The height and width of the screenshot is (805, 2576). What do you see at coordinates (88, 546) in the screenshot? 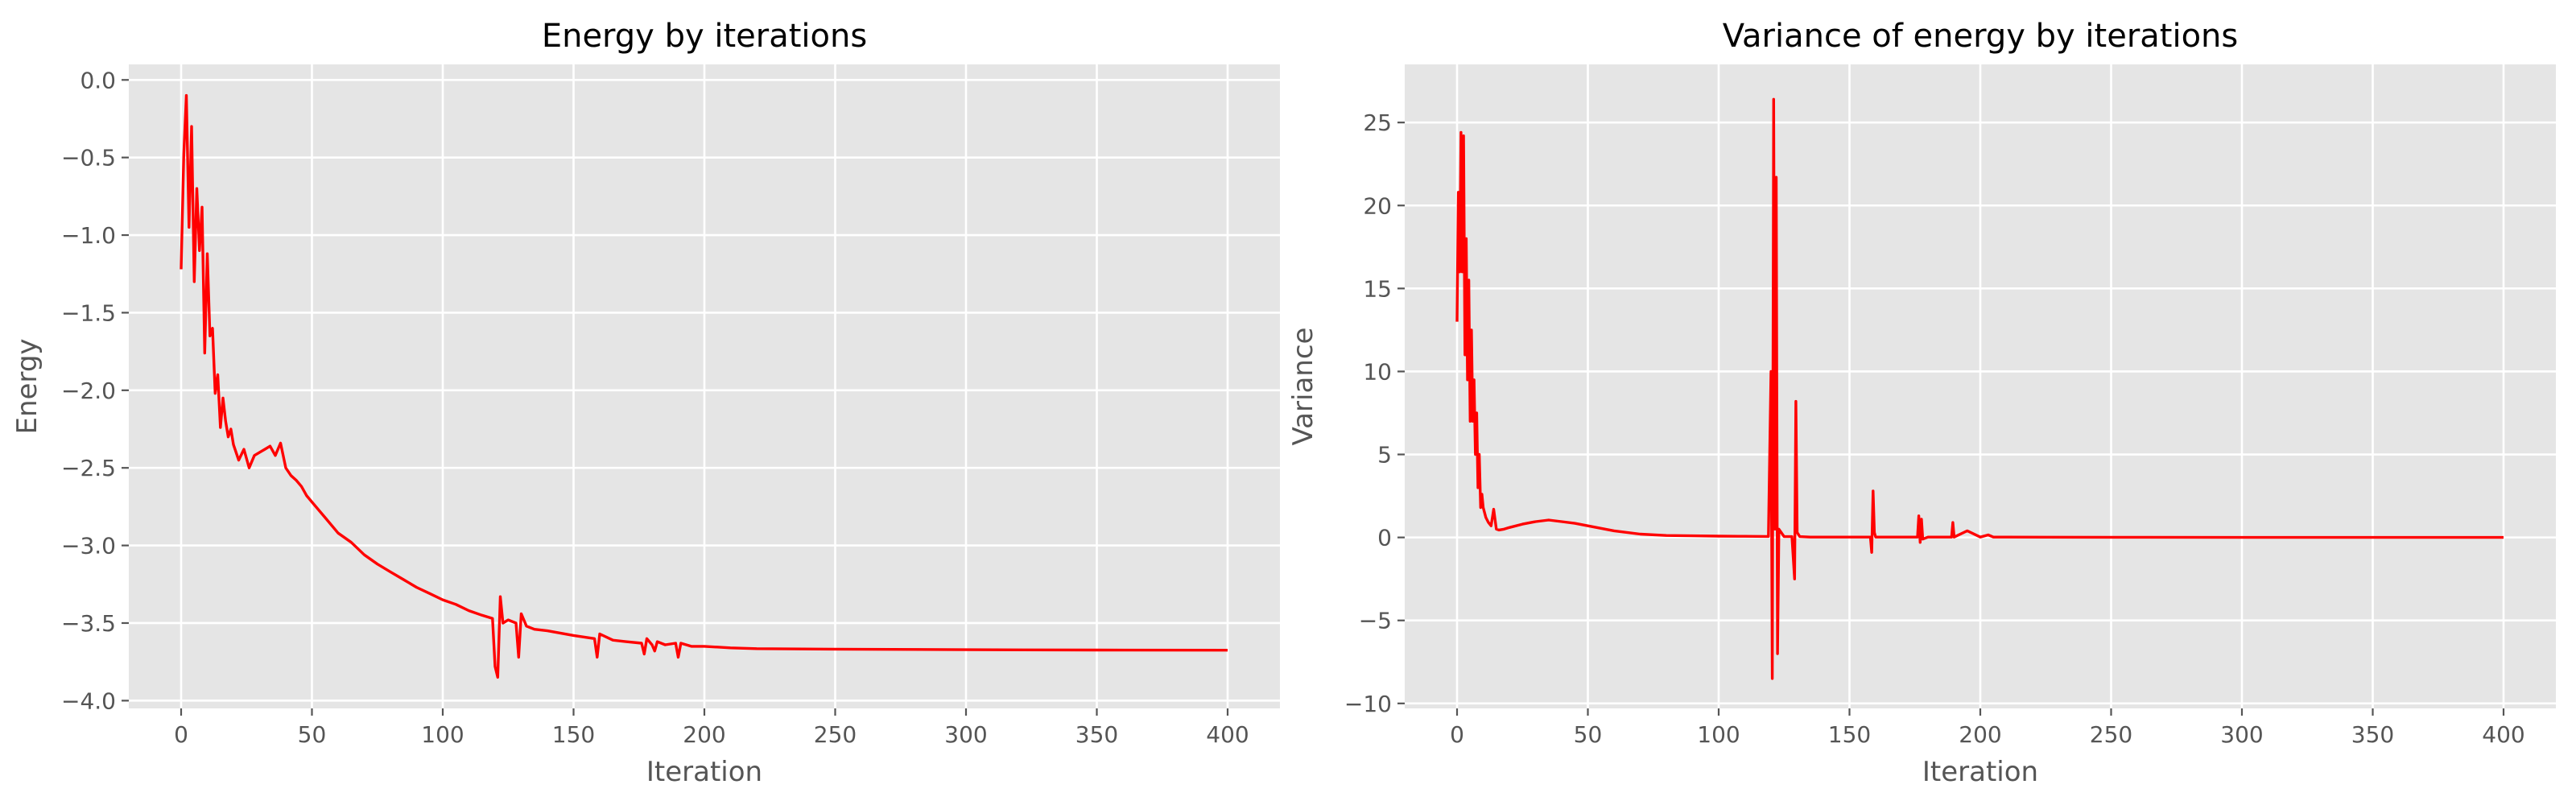
I see `y-tick-label: −3.0` at bounding box center [88, 546].